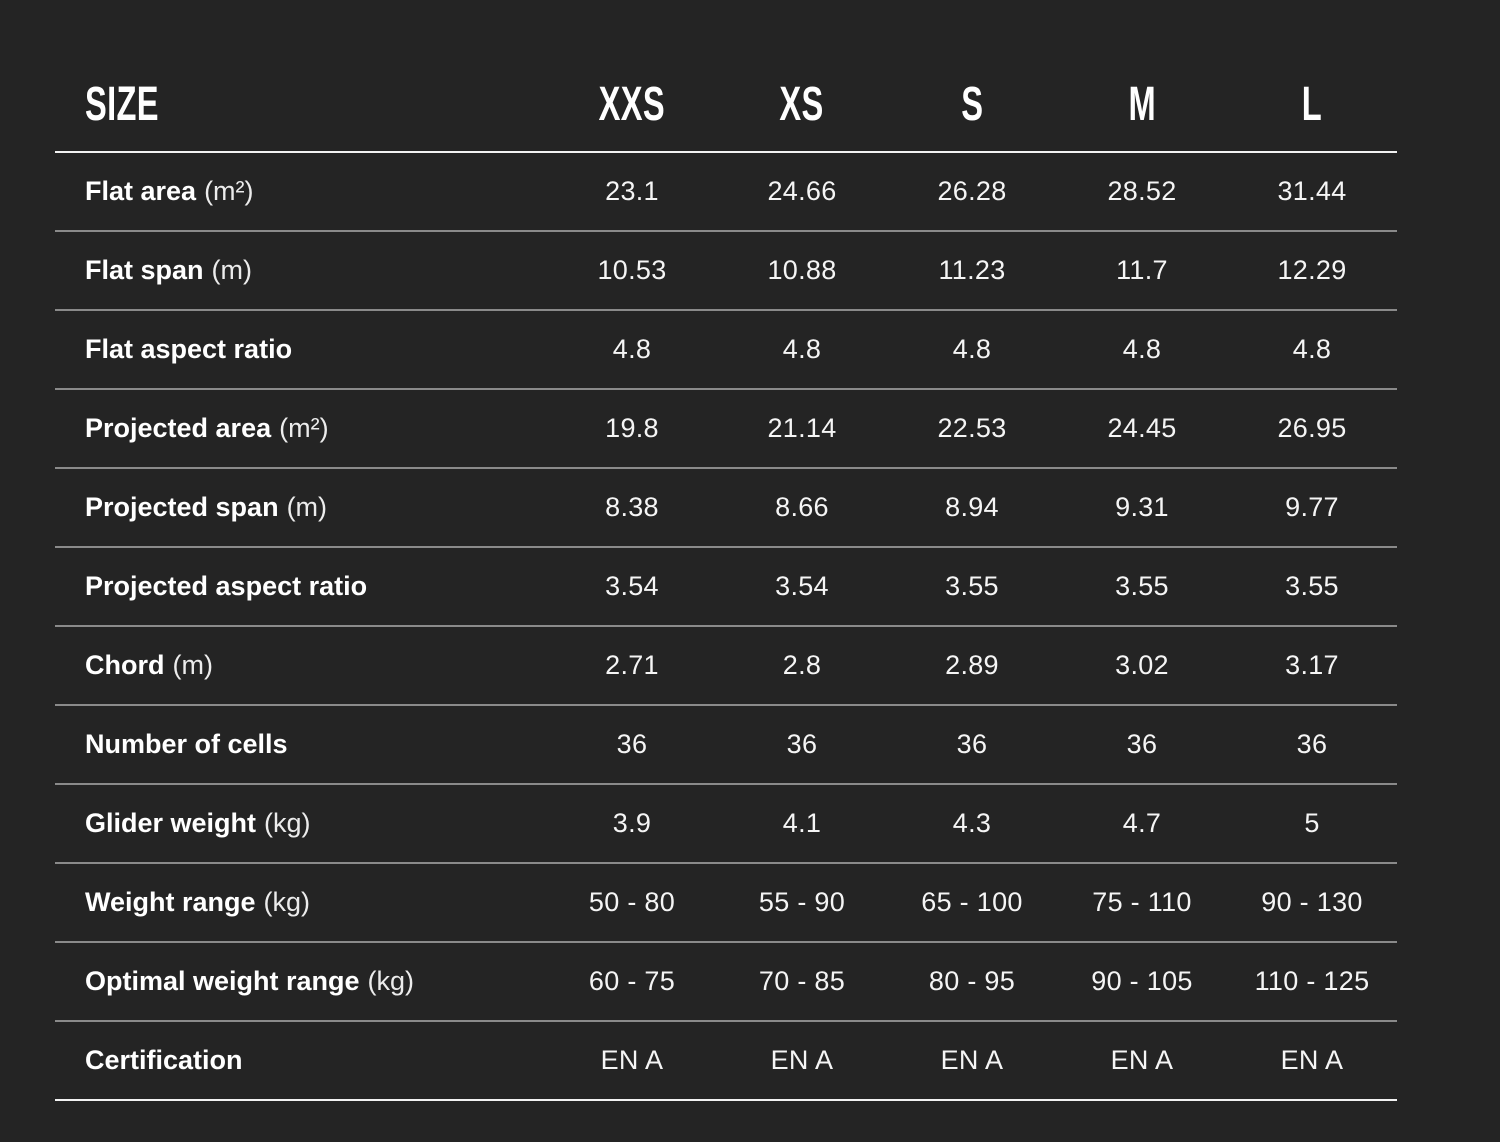  I want to click on row-label: Optimal weight range (kg), so click(301, 981).